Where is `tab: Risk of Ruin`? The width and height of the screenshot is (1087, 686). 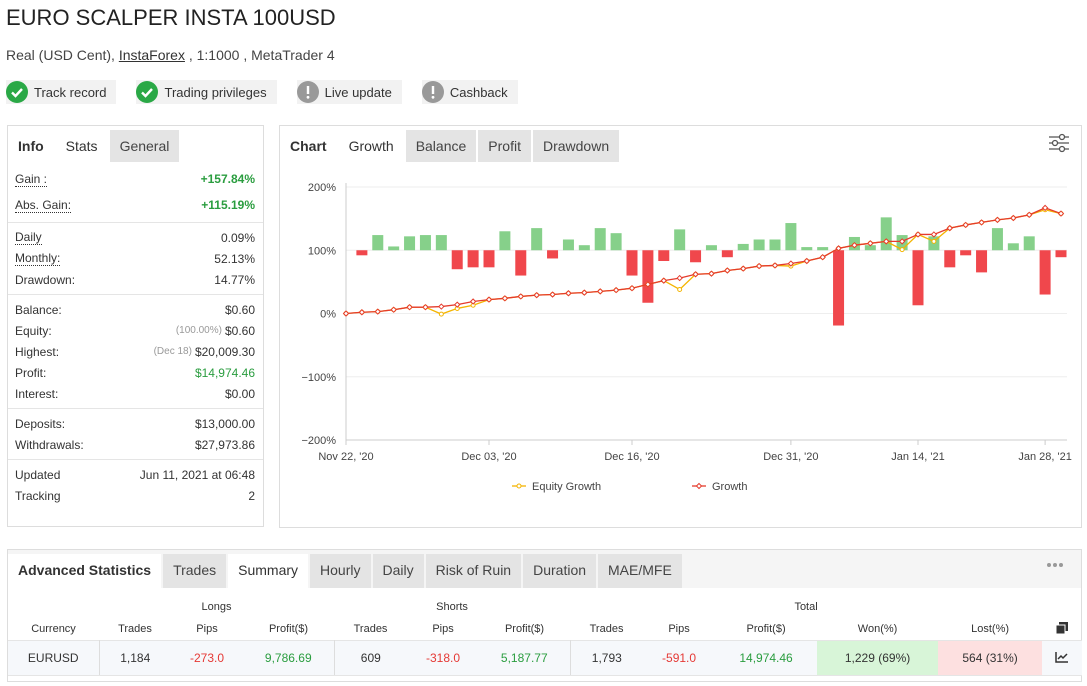 tab: Risk of Ruin is located at coordinates (473, 571).